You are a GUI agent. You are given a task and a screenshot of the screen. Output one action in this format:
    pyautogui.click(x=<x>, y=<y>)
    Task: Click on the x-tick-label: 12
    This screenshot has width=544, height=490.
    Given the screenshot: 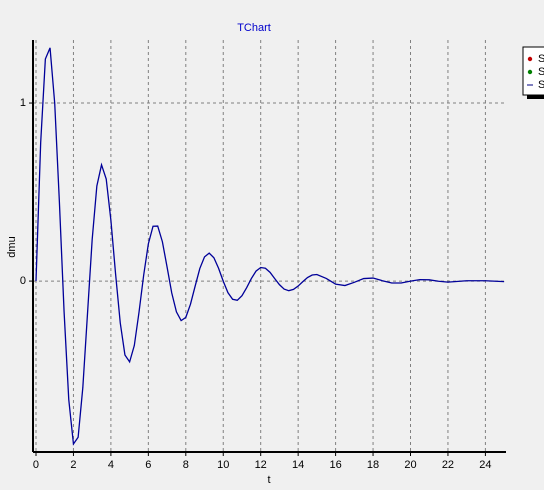 What is the action you would take?
    pyautogui.click(x=261, y=465)
    